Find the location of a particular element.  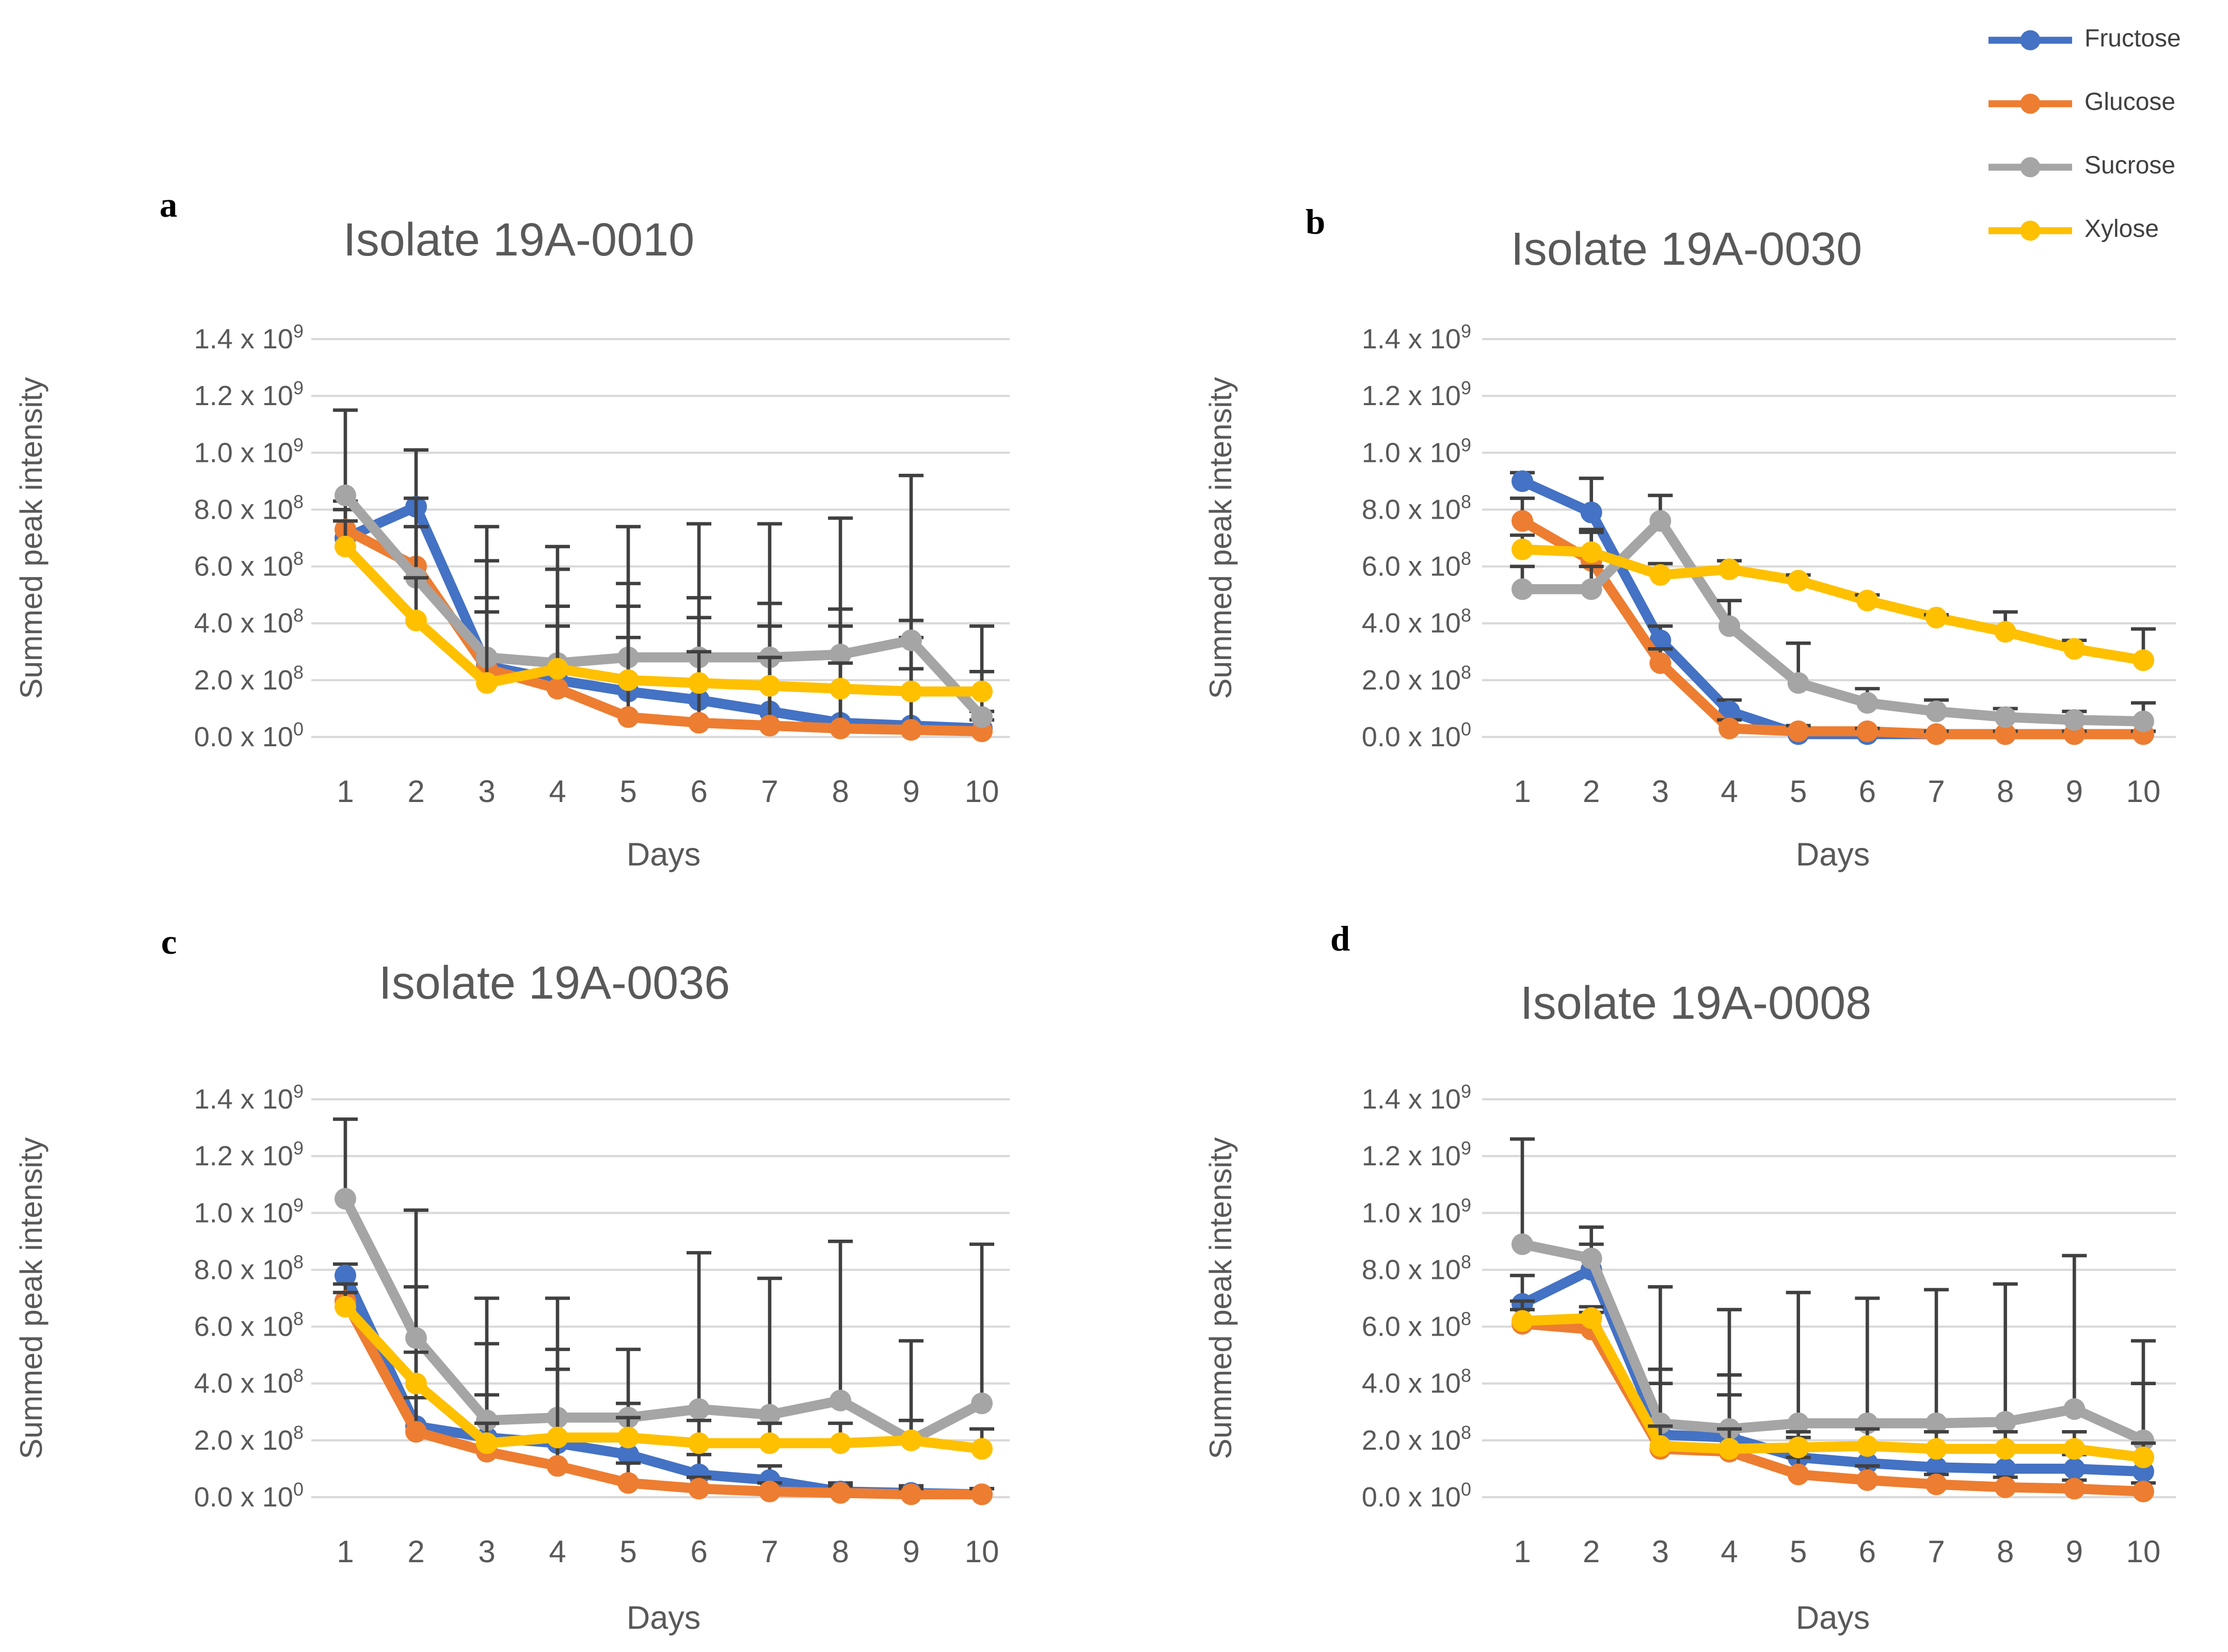

y-tick-label: 4.0 x 108 is located at coordinates (249, 622).